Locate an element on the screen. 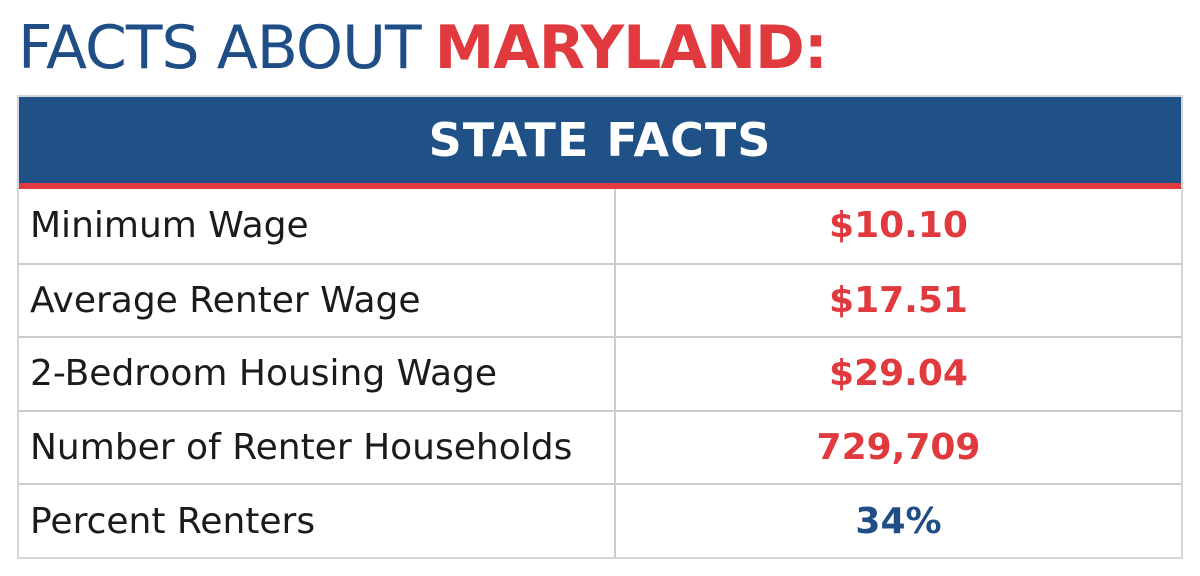 Image resolution: width=1200 pixels, height=576 pixels. row-label: Number of Renter Households is located at coordinates (317, 447).